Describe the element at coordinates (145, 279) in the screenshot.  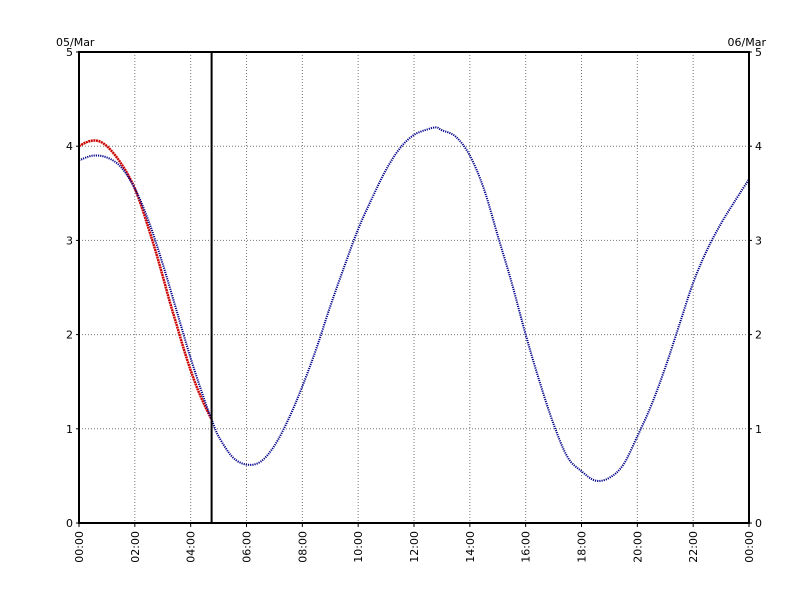
I see `series-line-observed` at that location.